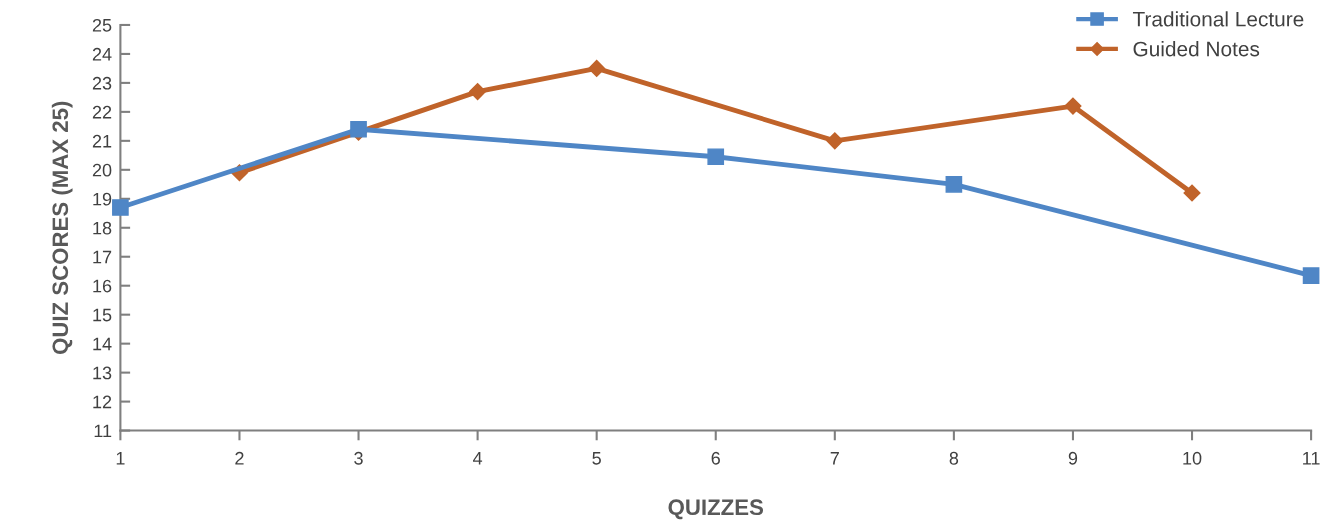 Image resolution: width=1323 pixels, height=520 pixels. What do you see at coordinates (102, 141) in the screenshot?
I see `y-tick-label: 21` at bounding box center [102, 141].